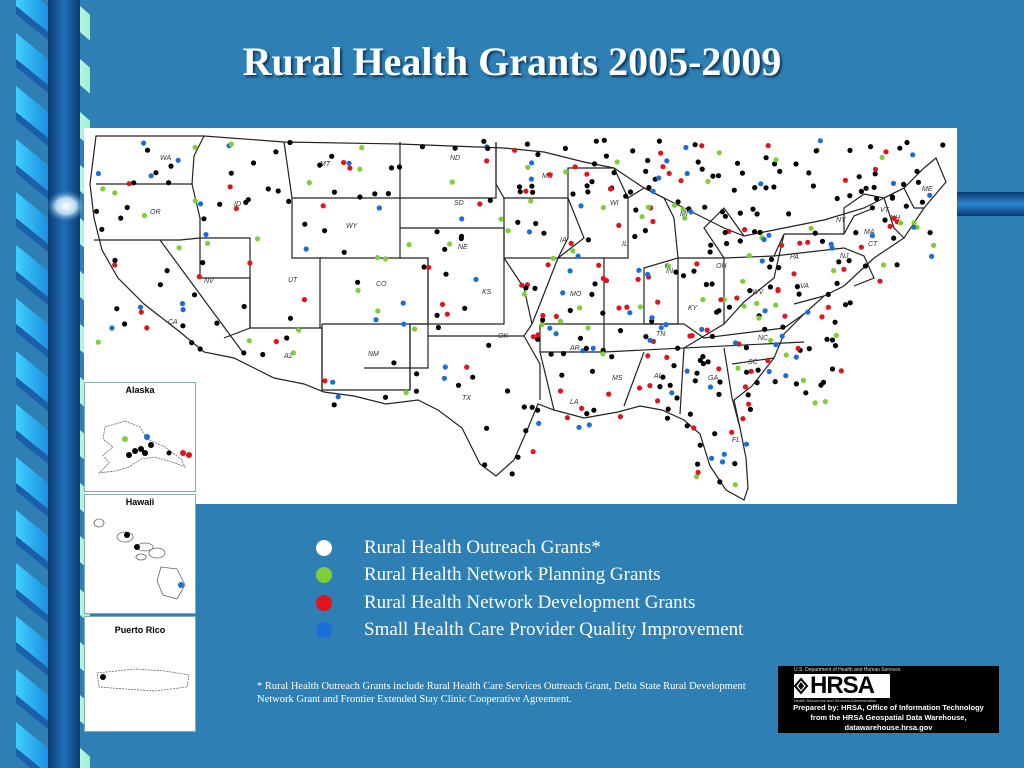 This screenshot has width=1024, height=768. What do you see at coordinates (885, 210) in the screenshot?
I see `state-label-vt: VT` at bounding box center [885, 210].